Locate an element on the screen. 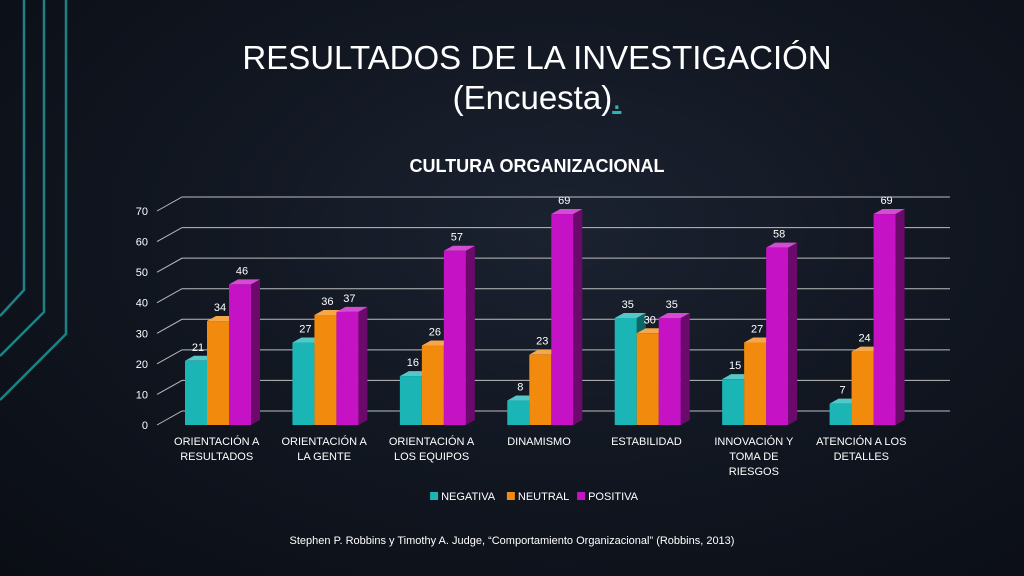  y-tick-label: 60 is located at coordinates (142, 243).